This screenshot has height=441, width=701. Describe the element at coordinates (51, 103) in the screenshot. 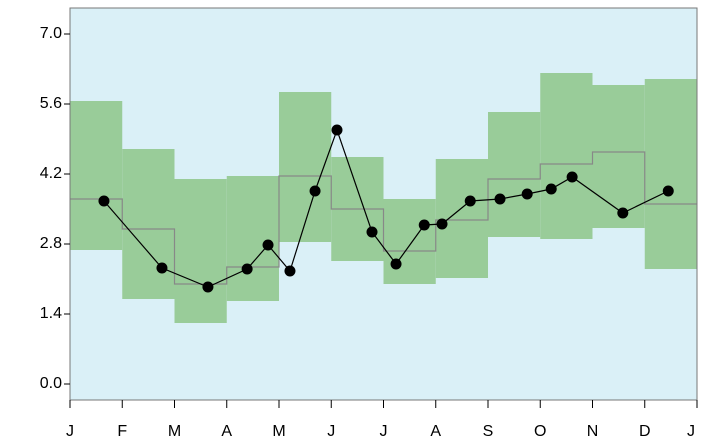

I see `y-tick-label: 5.6` at that location.